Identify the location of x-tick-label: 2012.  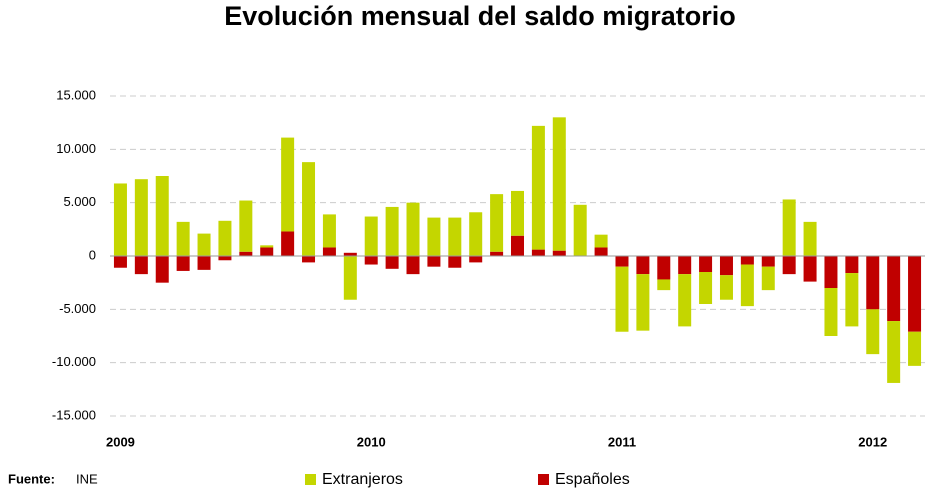
(872, 441).